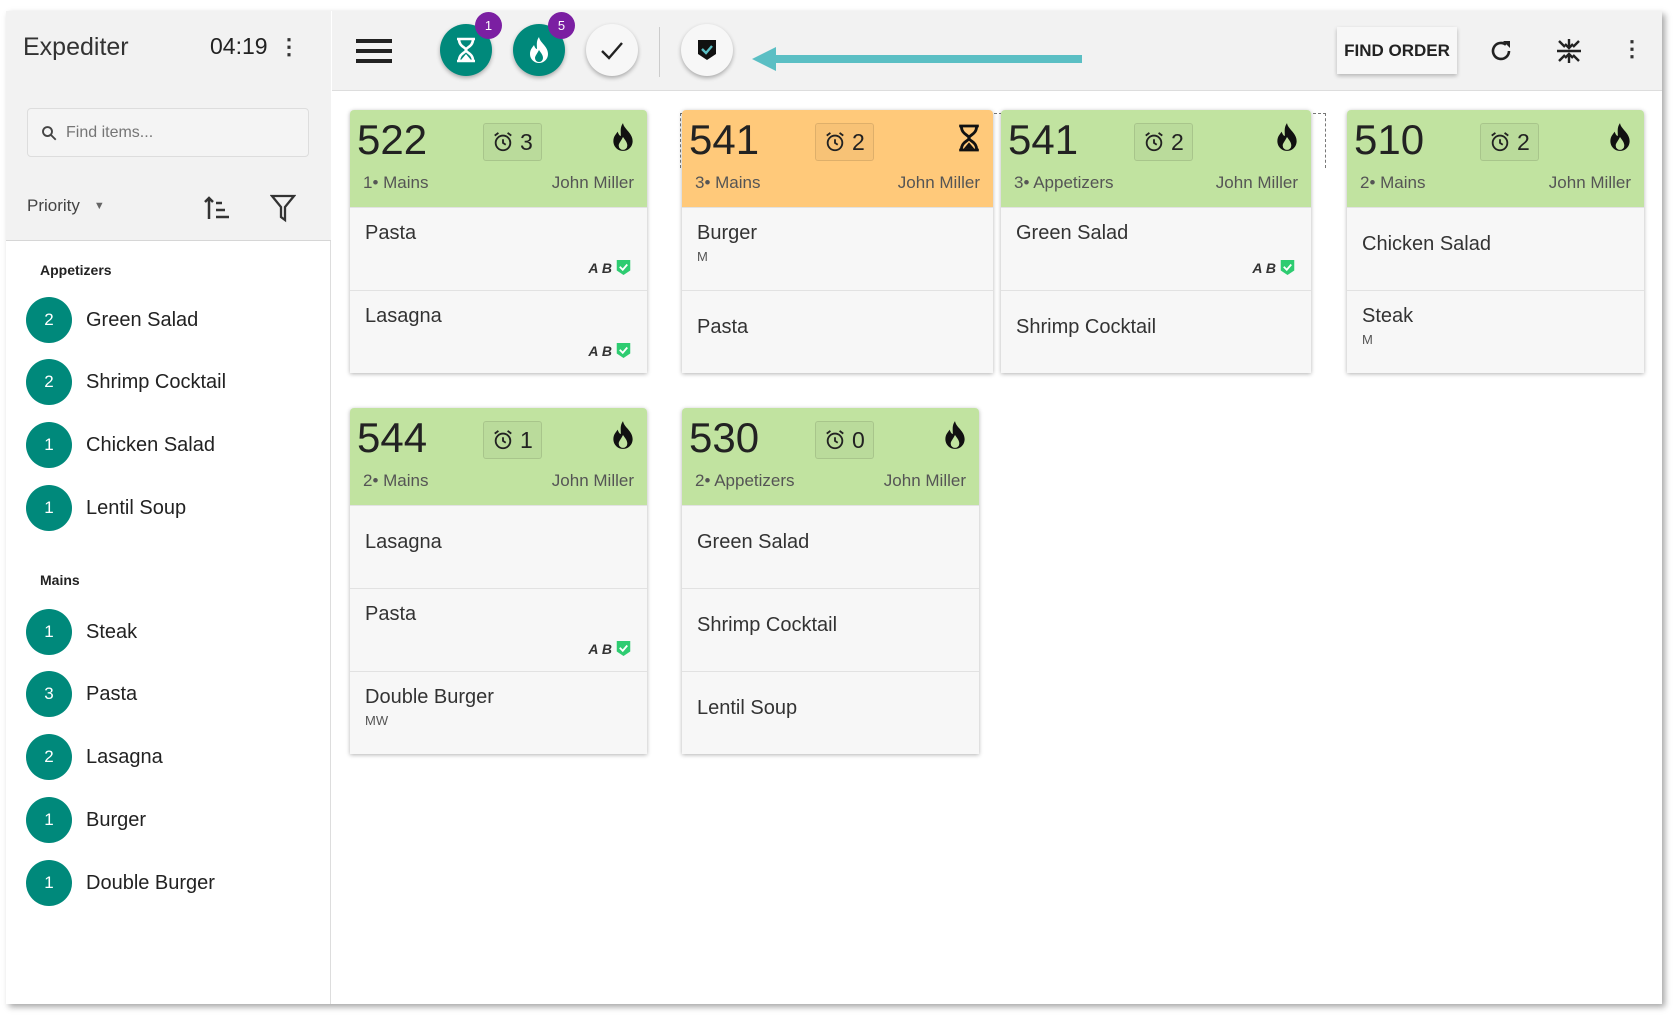 This screenshot has width=1680, height=1017. Describe the element at coordinates (218, 208) in the screenshot. I see `sort-order-icon` at that location.